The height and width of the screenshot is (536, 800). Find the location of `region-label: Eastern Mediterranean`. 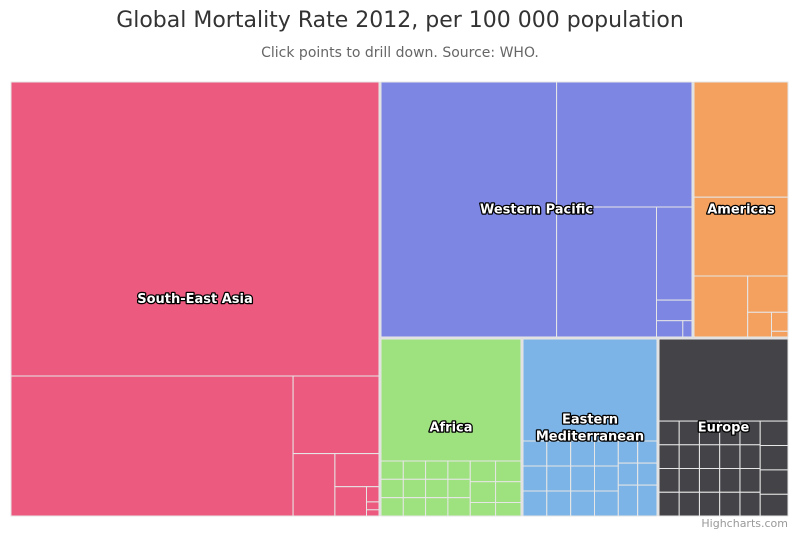

region-label: Eastern Mediterranean is located at coordinates (590, 429).